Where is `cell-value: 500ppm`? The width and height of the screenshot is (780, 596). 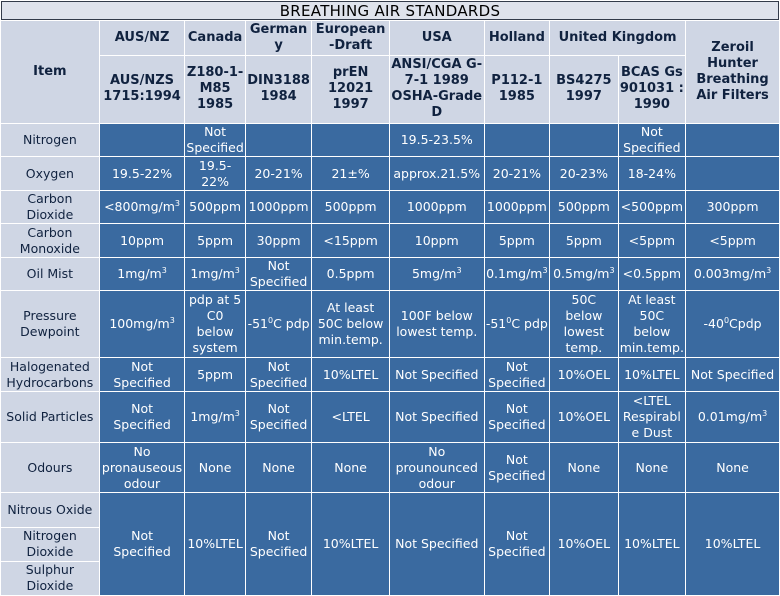 cell-value: 500ppm is located at coordinates (215, 207).